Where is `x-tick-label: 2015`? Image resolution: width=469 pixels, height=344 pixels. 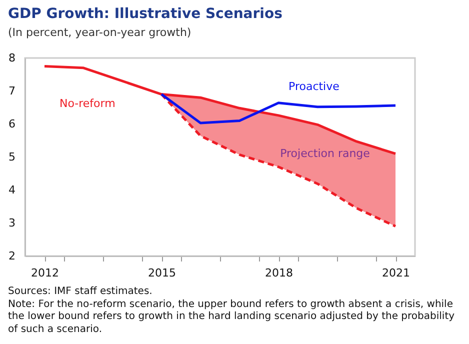 x-tick-label: 2015 is located at coordinates (162, 273).